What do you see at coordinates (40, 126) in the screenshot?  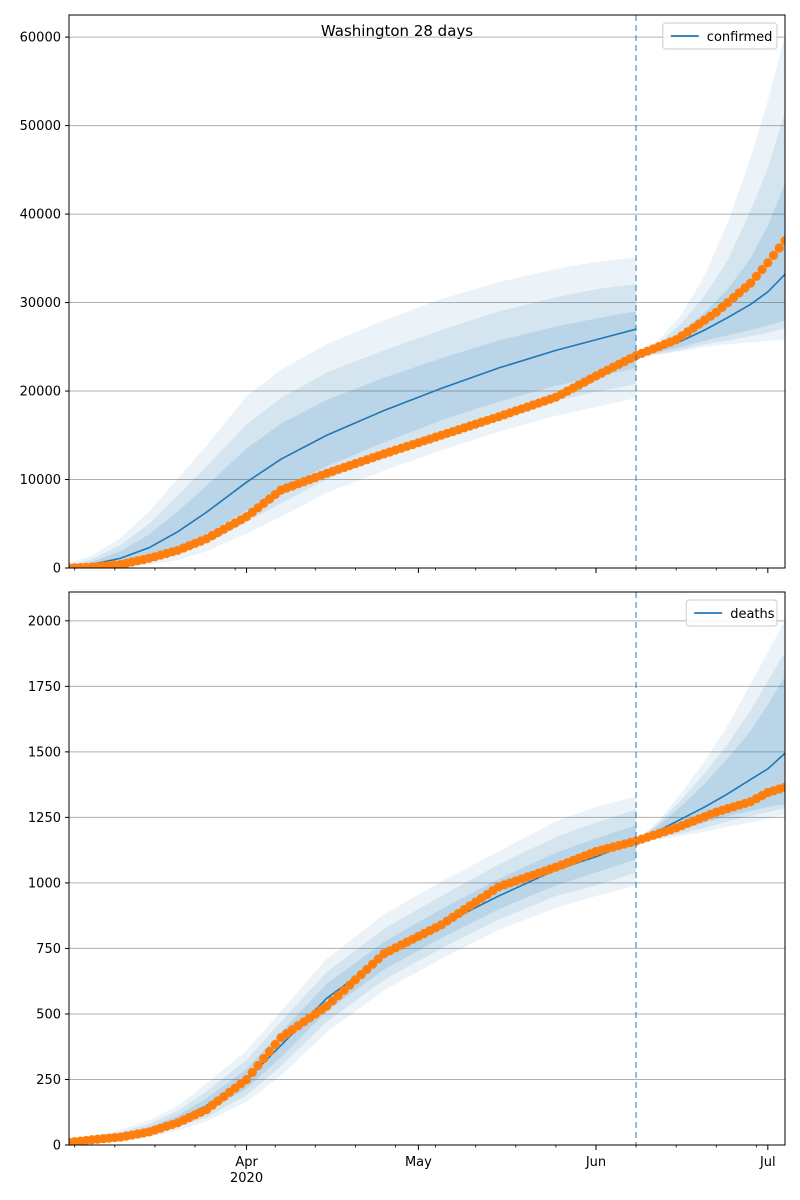 I see `y-tick-label: 50000` at bounding box center [40, 126].